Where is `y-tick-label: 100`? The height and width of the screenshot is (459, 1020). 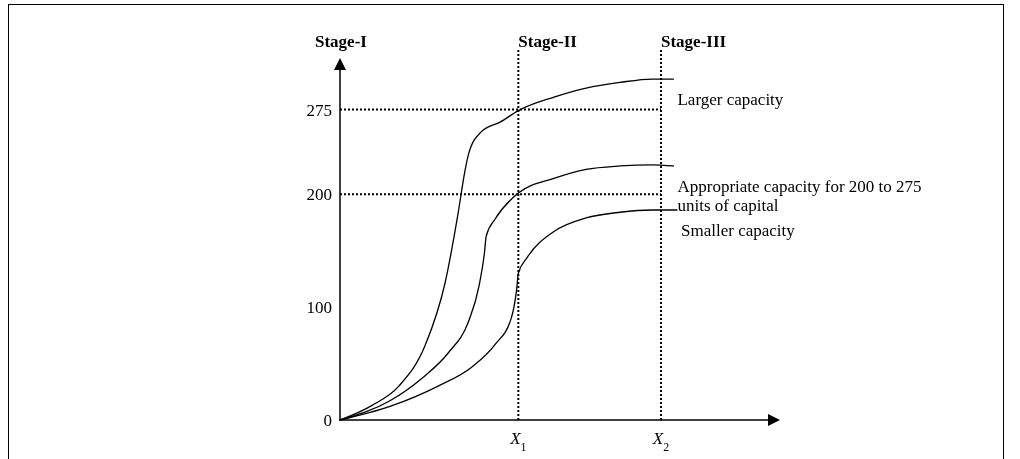 y-tick-label: 100 is located at coordinates (319, 308).